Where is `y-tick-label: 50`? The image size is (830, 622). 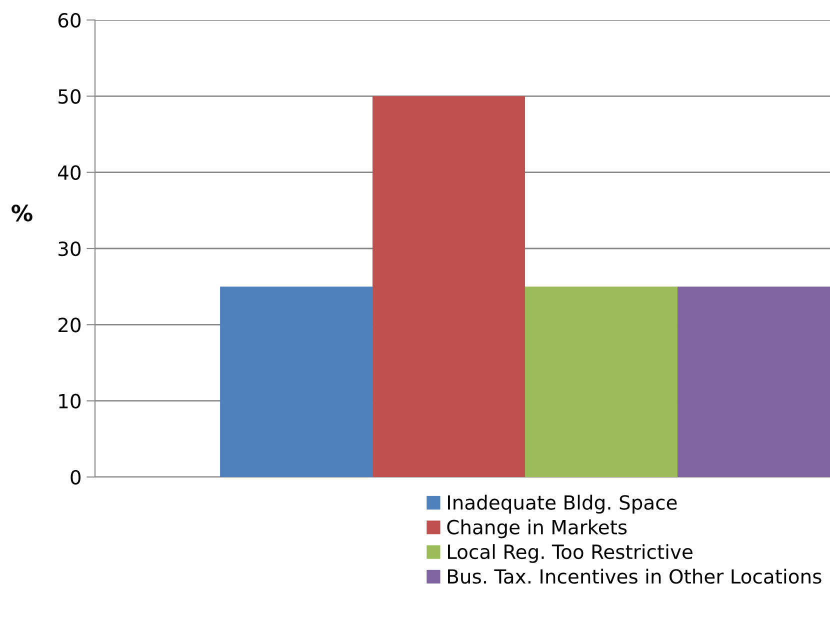
y-tick-label: 50 is located at coordinates (69, 96).